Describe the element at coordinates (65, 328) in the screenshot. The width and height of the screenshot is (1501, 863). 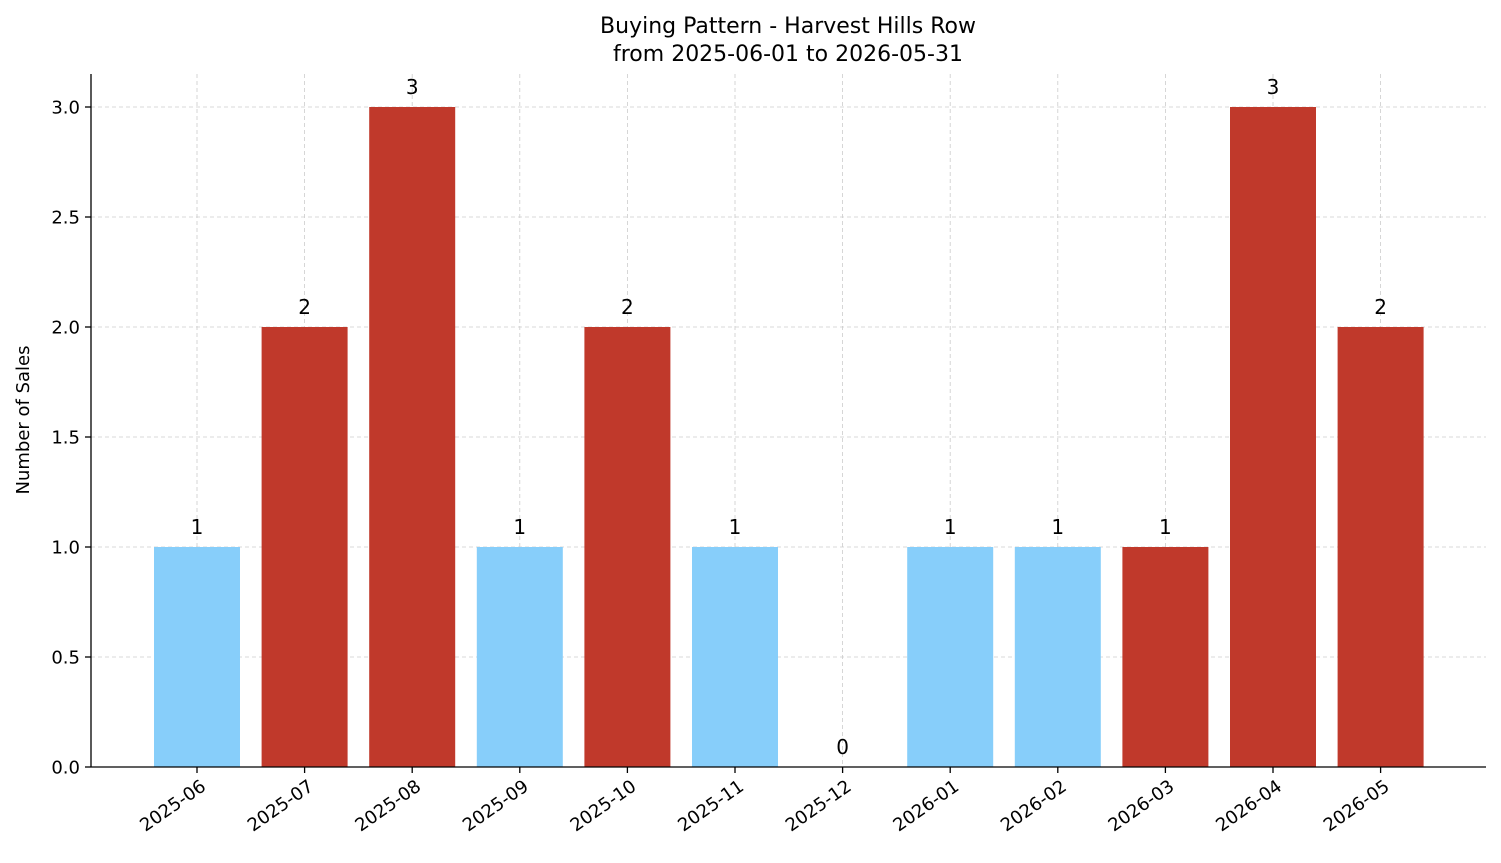
I see `y-tick-label: 2.0` at that location.